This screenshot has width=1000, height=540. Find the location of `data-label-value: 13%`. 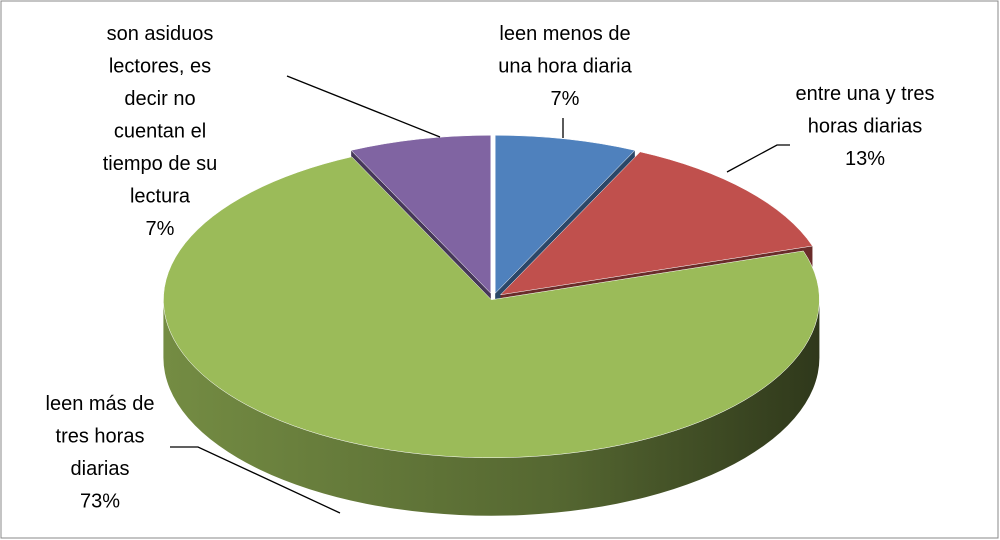

data-label-value: 13% is located at coordinates (865, 159).